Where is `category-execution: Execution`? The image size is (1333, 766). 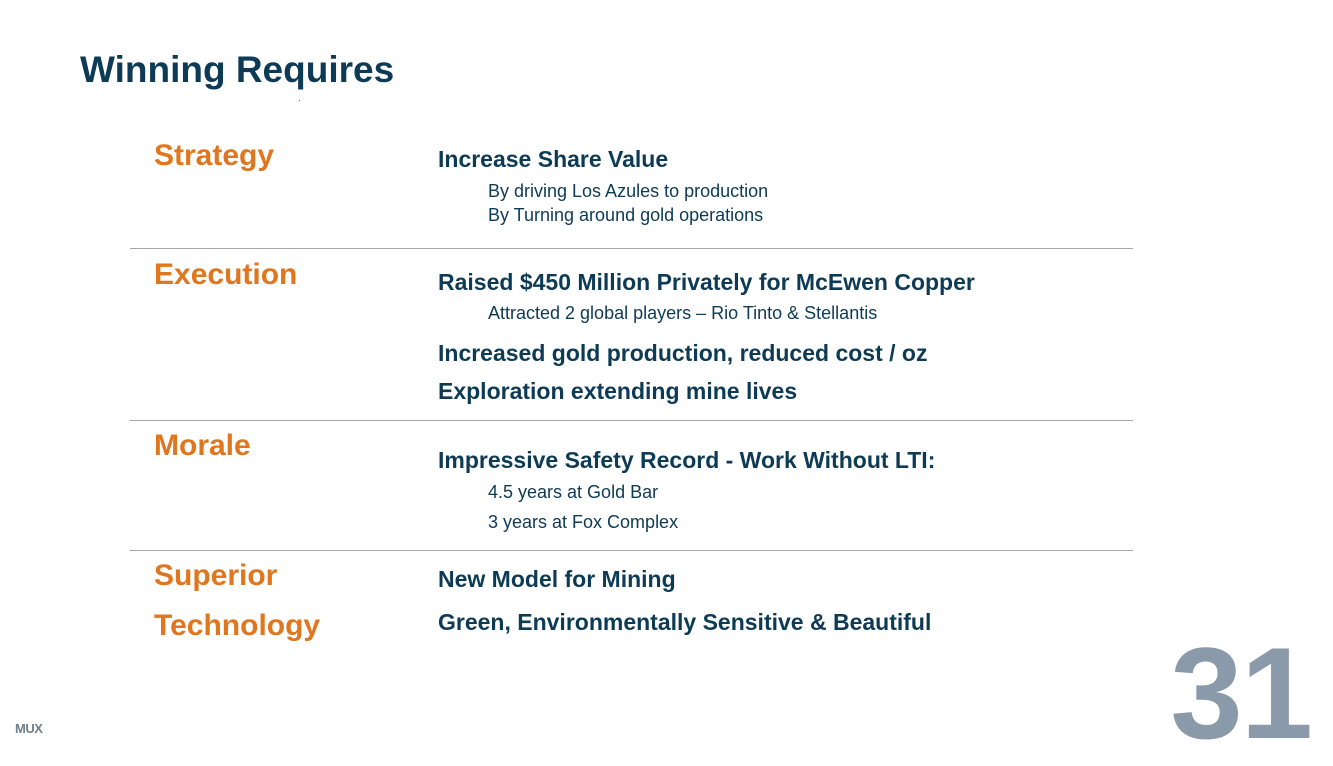
category-execution: Execution is located at coordinates (226, 274).